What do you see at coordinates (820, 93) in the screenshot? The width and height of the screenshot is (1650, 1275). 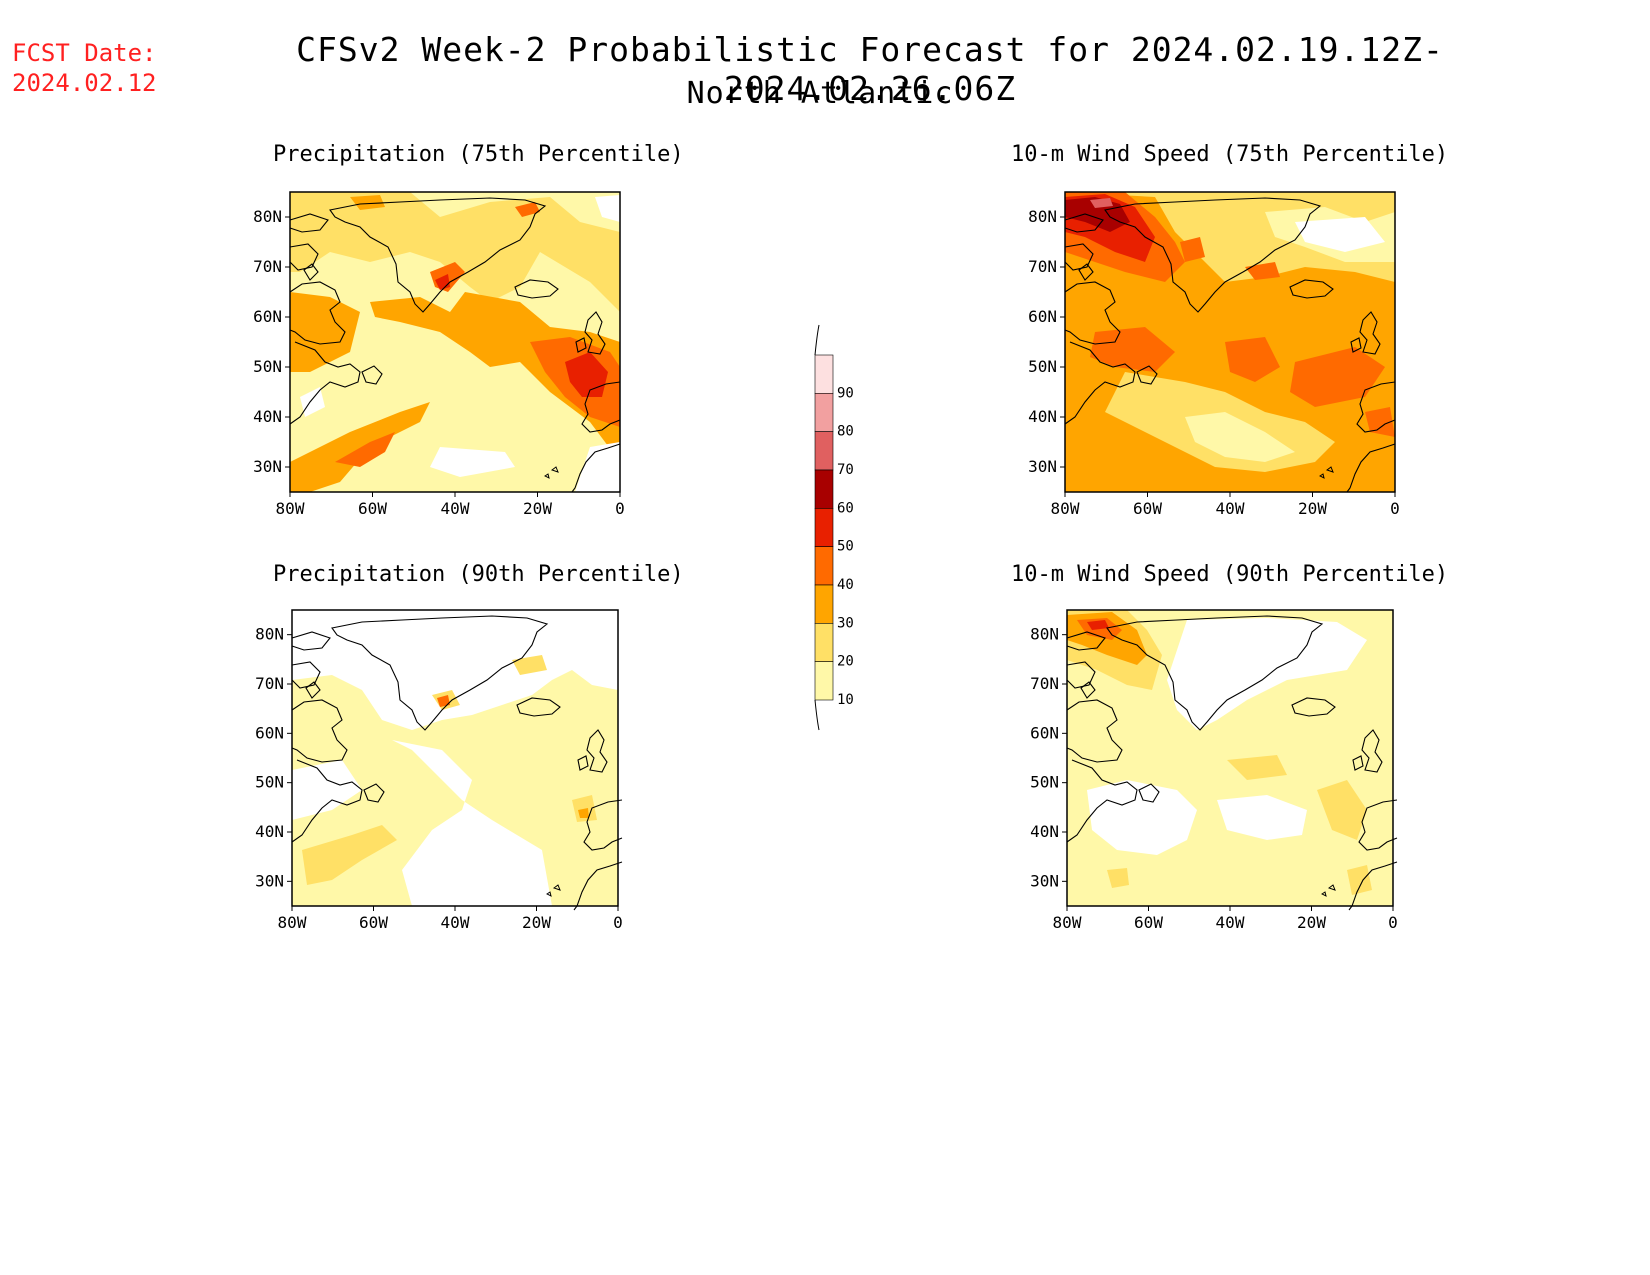 I see `page-subtitle: North Atlantic` at bounding box center [820, 93].